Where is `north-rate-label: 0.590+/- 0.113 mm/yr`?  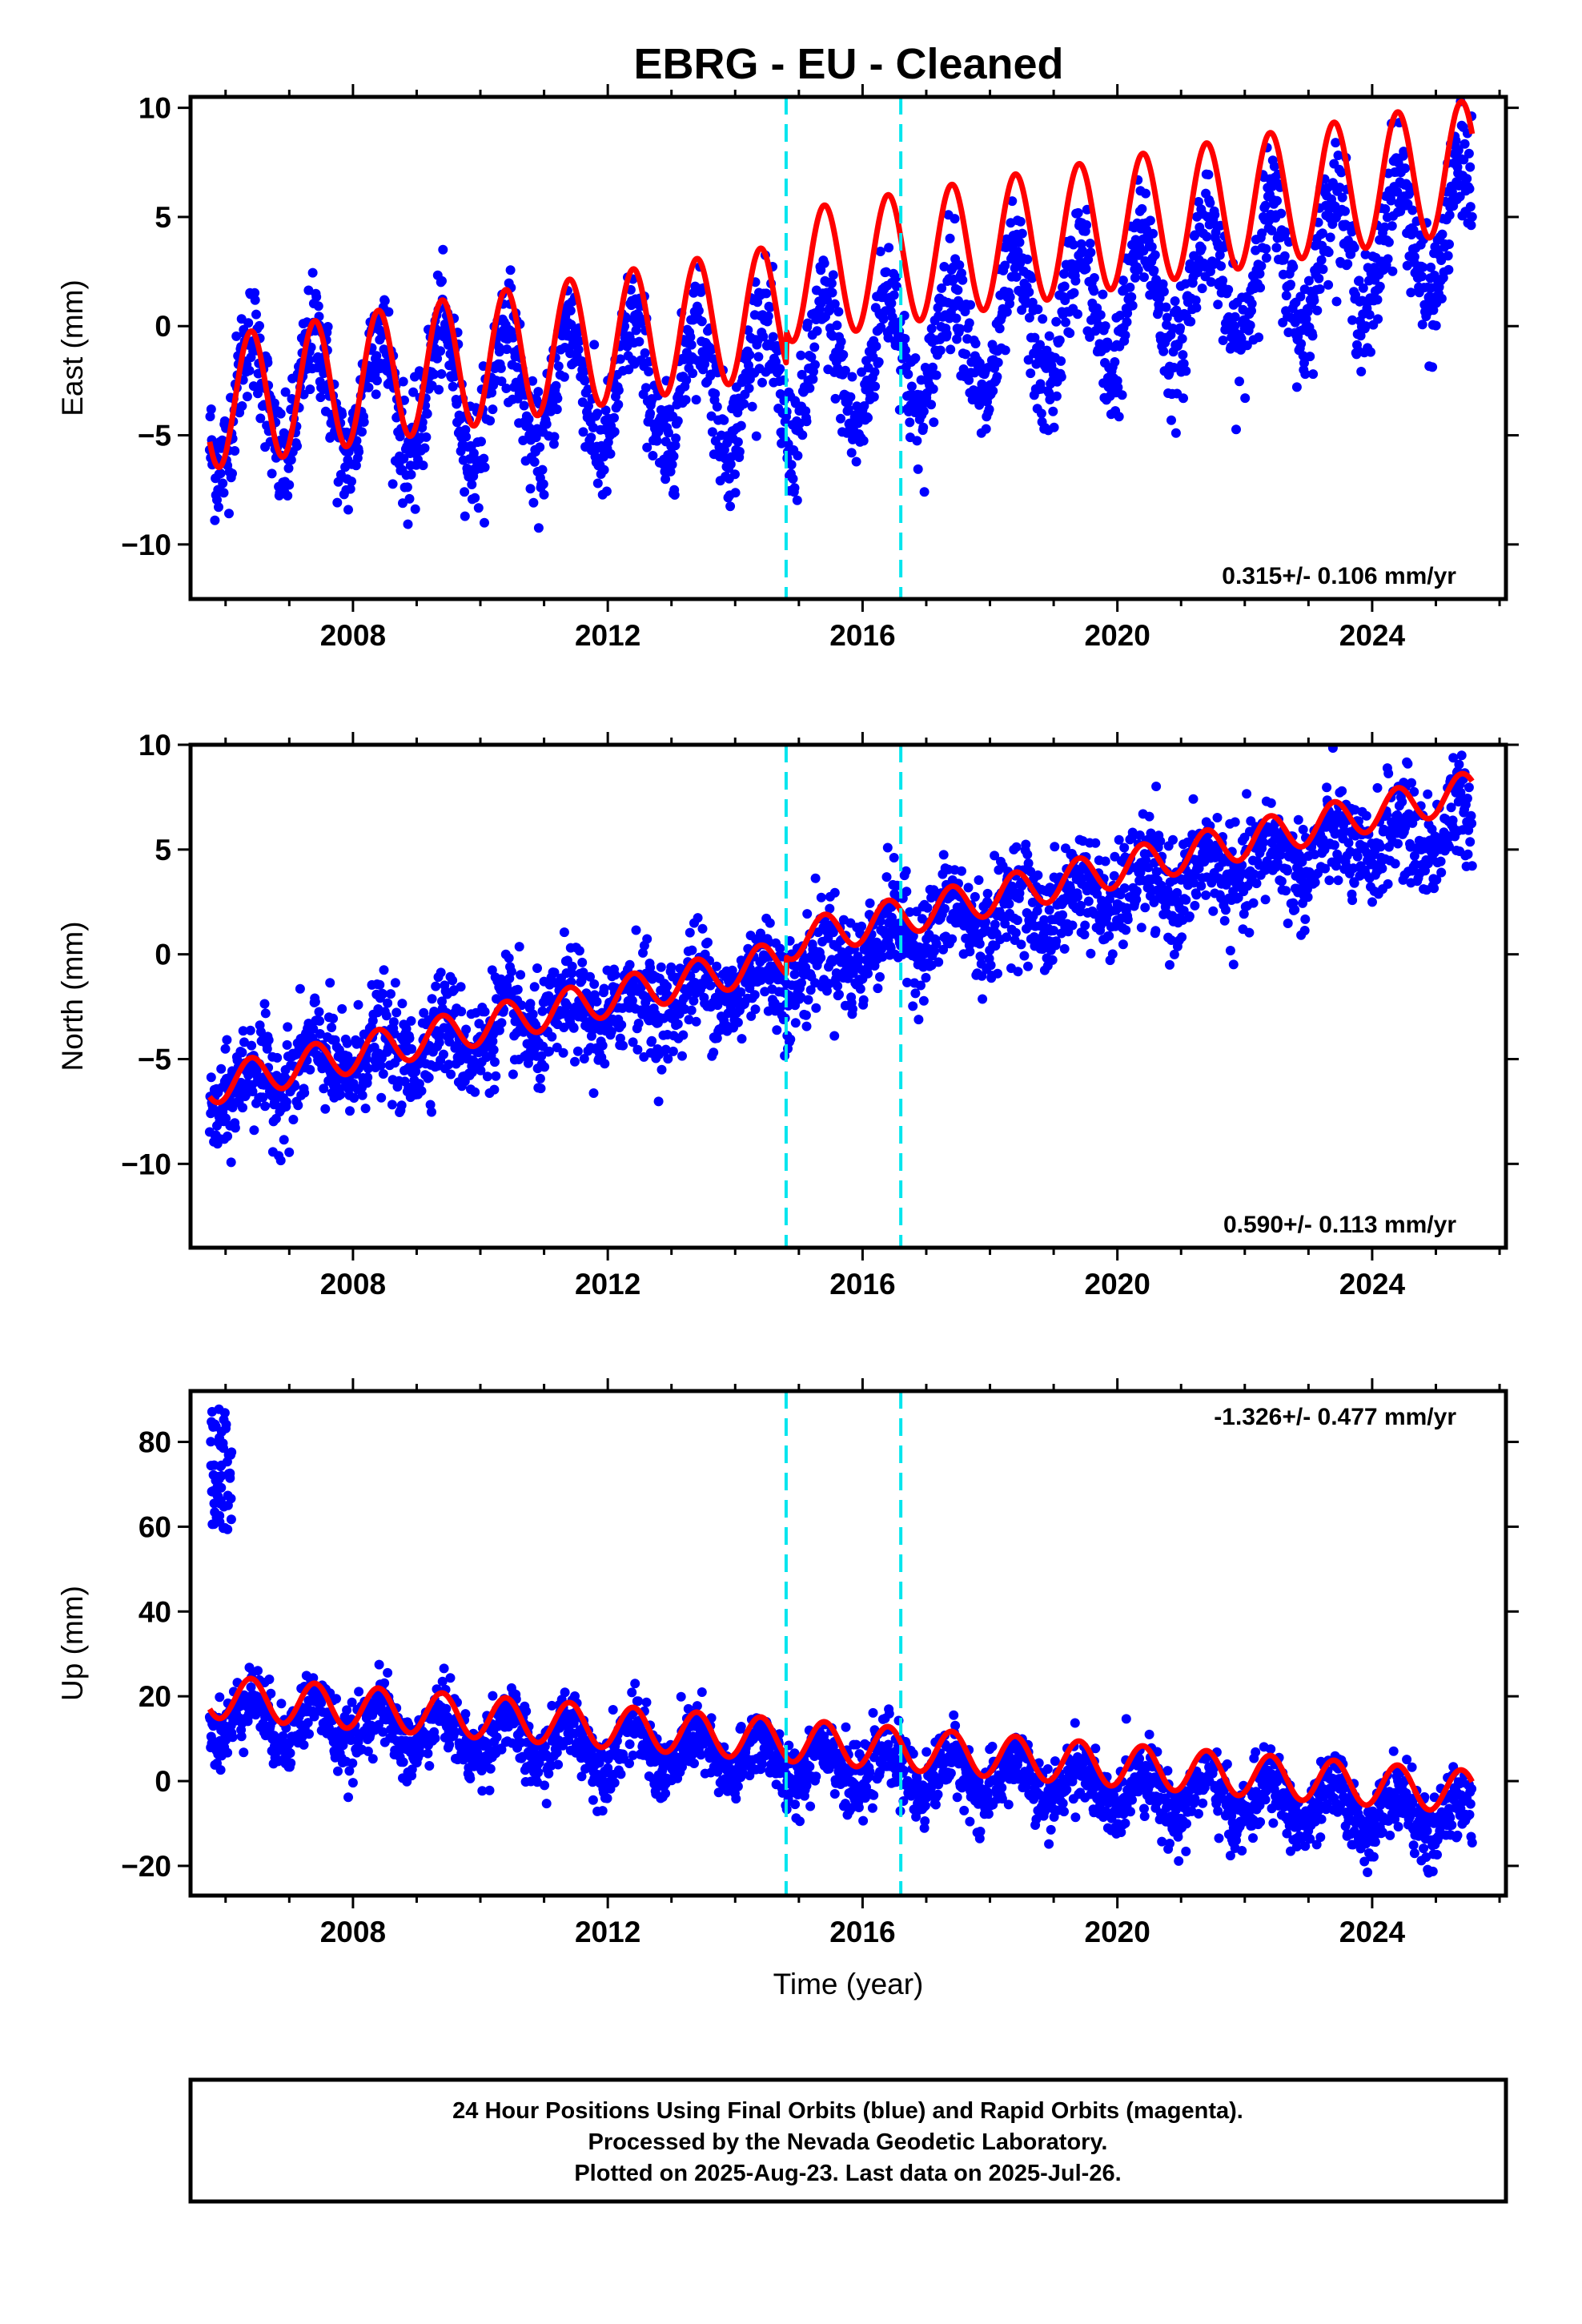 north-rate-label: 0.590+/- 0.113 mm/yr is located at coordinates (1339, 1225).